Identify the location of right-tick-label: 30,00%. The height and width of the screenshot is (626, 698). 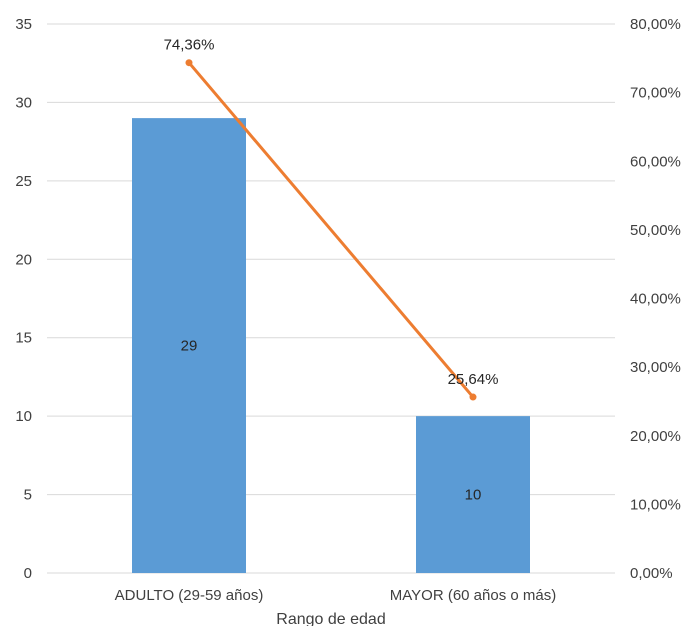
(655, 367).